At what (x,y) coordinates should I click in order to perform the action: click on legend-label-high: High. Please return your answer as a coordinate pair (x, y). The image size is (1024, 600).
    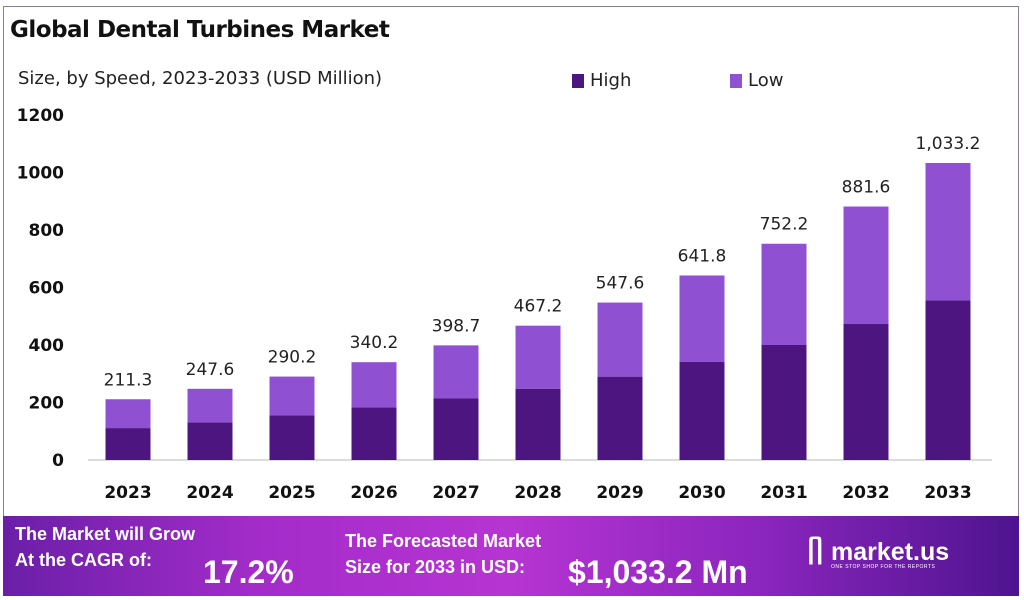
    Looking at the image, I should click on (611, 80).